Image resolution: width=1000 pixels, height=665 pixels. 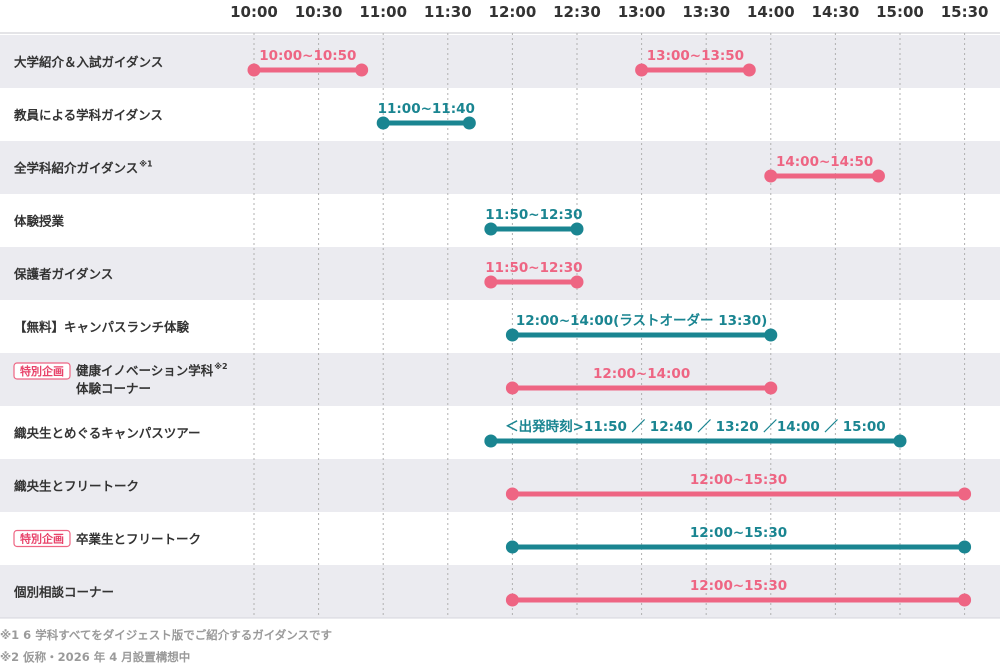 I want to click on row-label: 大学紹介＆入試ガイダンス, so click(x=88, y=62).